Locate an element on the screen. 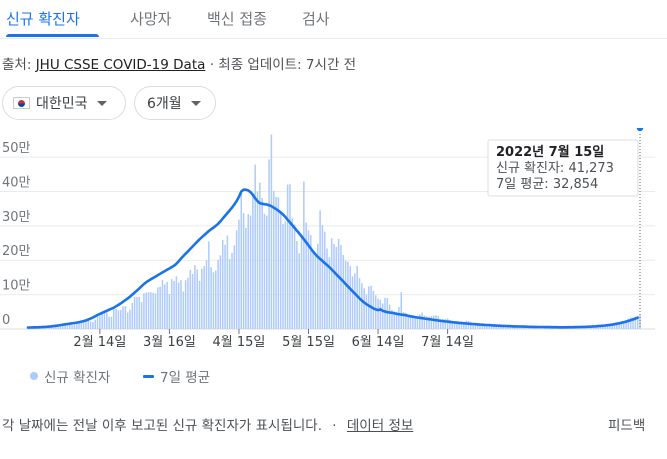 This screenshot has height=459, width=667. tooltip-average-value: 32,854 is located at coordinates (576, 184).